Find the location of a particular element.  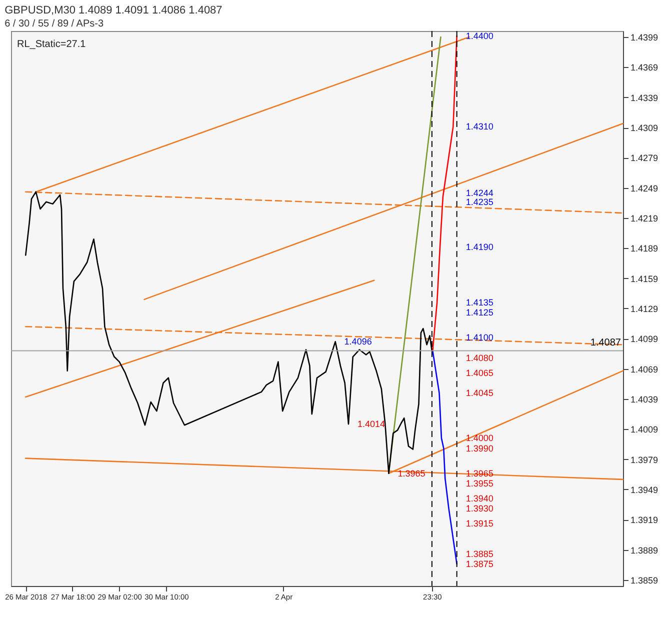

y-tick-label: 1.4369 is located at coordinates (644, 67).